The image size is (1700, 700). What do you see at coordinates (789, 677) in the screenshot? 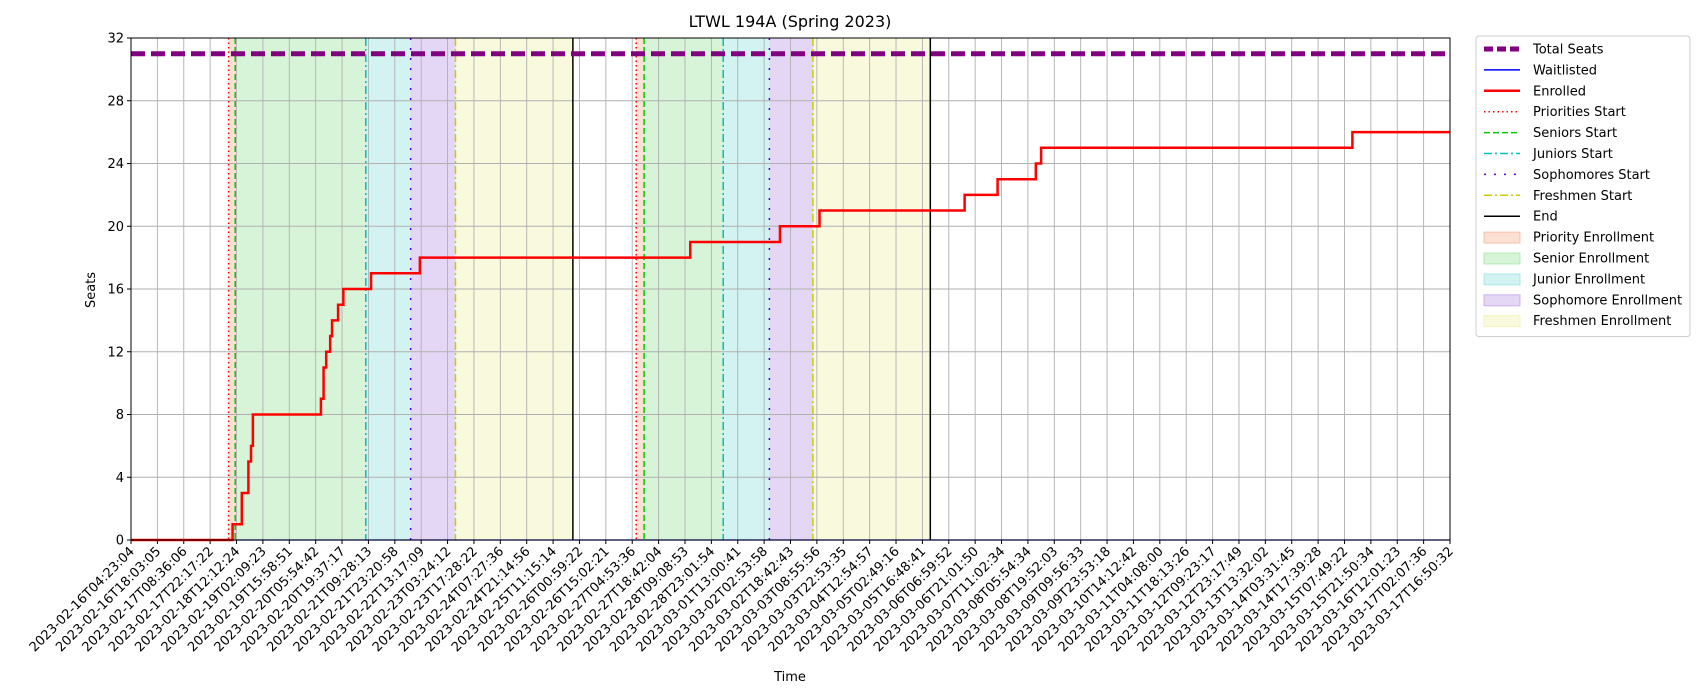
I see `x-axis-label: Time` at bounding box center [789, 677].